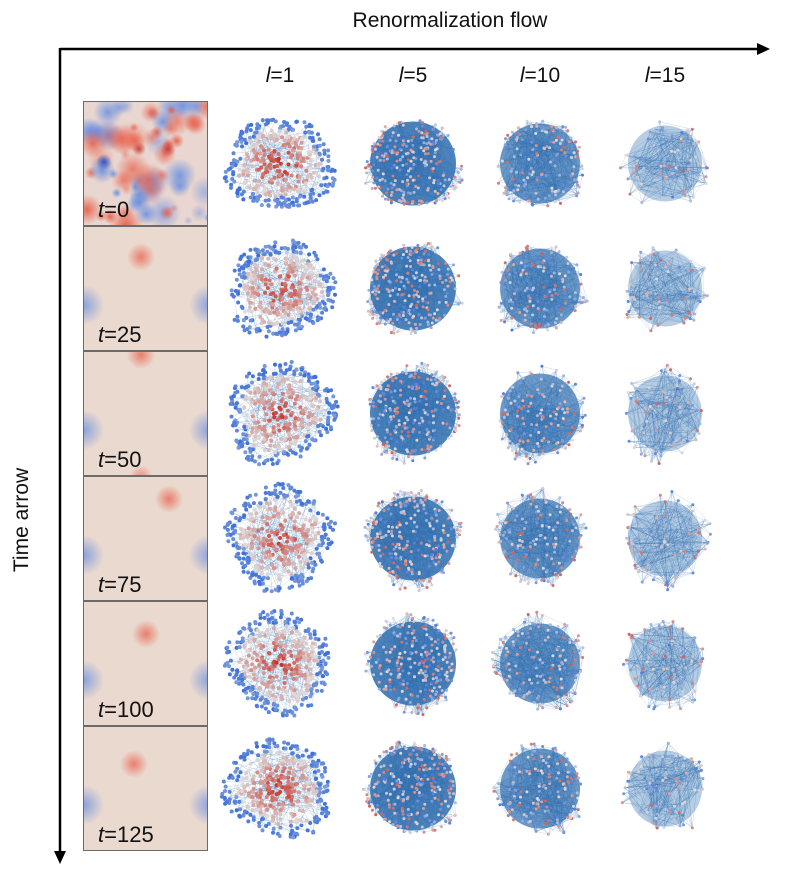 This screenshot has height=880, width=790. I want to click on vorticity-field-image, so click(145, 284).